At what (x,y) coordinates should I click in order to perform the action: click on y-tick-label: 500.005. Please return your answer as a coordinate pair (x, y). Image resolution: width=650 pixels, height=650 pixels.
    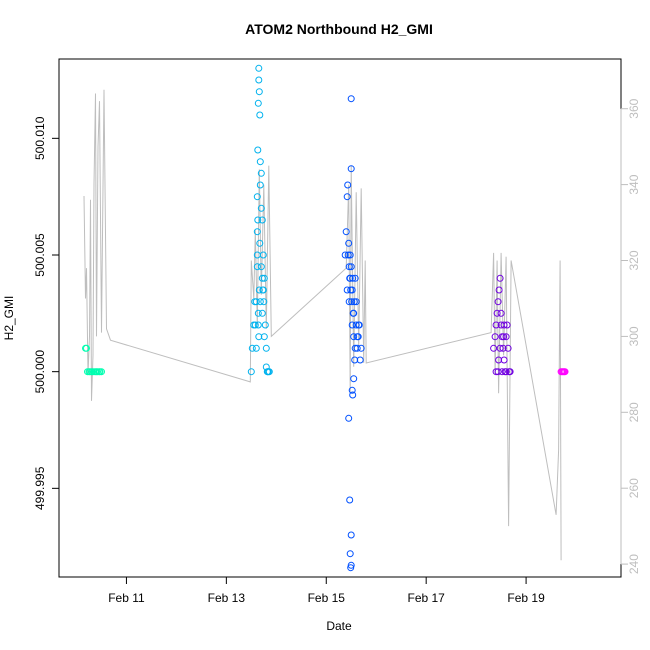
    Looking at the image, I should click on (40, 255).